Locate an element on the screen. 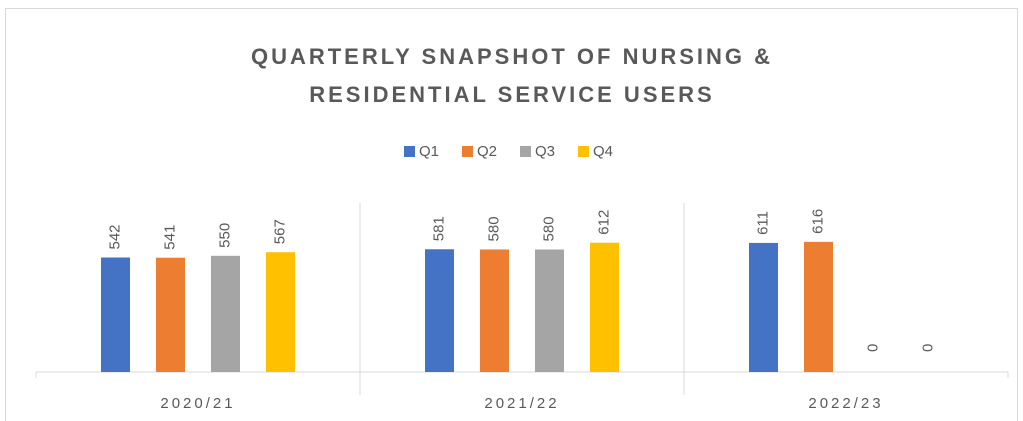 The image size is (1023, 421). data-label: 567 is located at coordinates (279, 231).